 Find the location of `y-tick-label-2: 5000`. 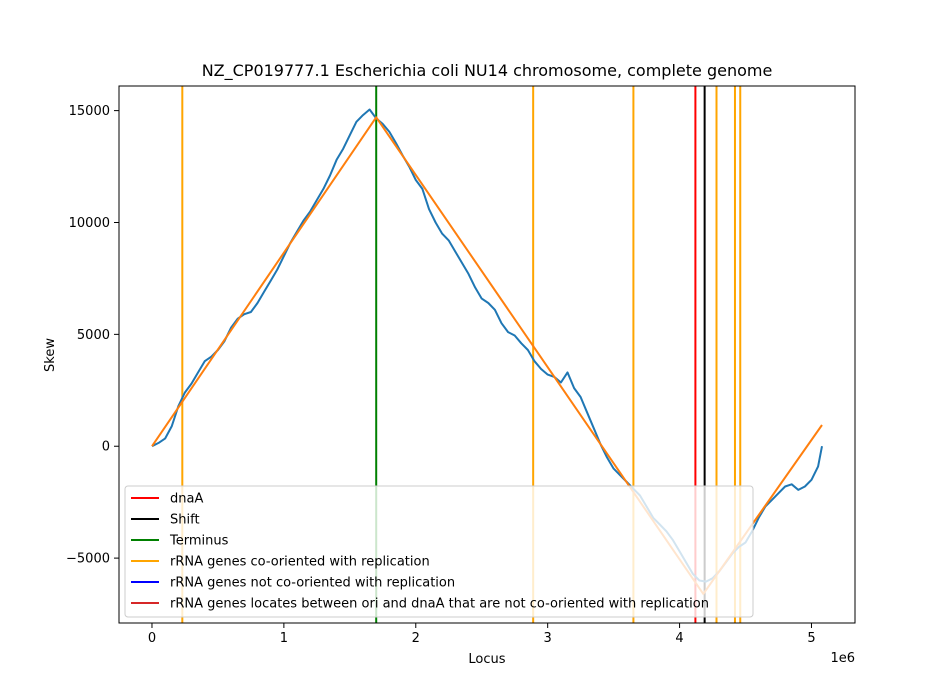

y-tick-label-2: 5000 is located at coordinates (93, 335).